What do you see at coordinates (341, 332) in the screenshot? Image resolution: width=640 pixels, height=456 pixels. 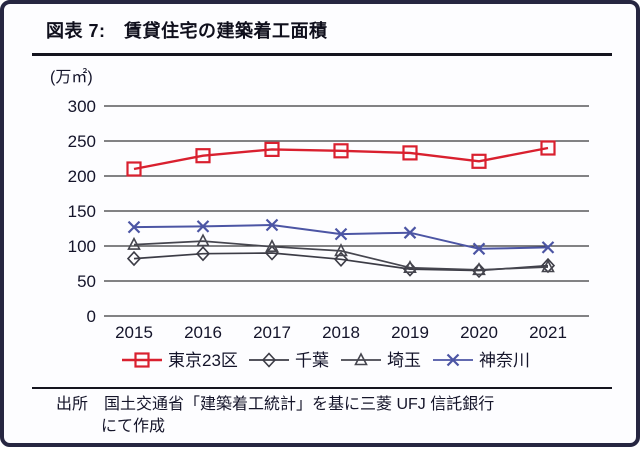 I see `x-tick-label: 2018` at bounding box center [341, 332].